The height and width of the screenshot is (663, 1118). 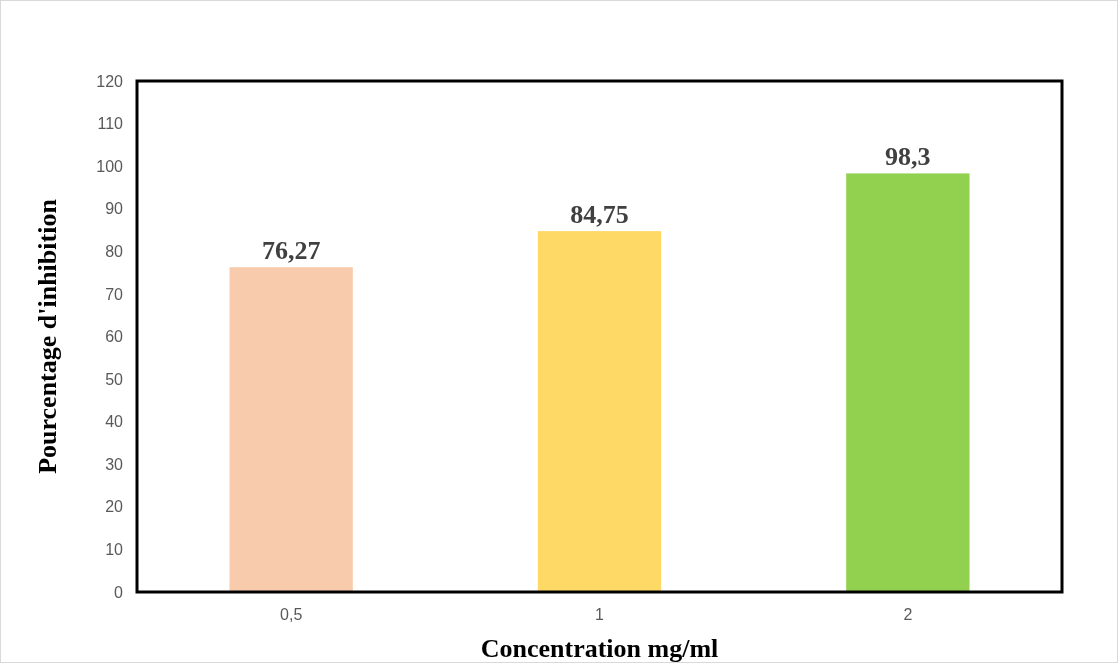 I want to click on y-tick-label: 60, so click(x=114, y=337).